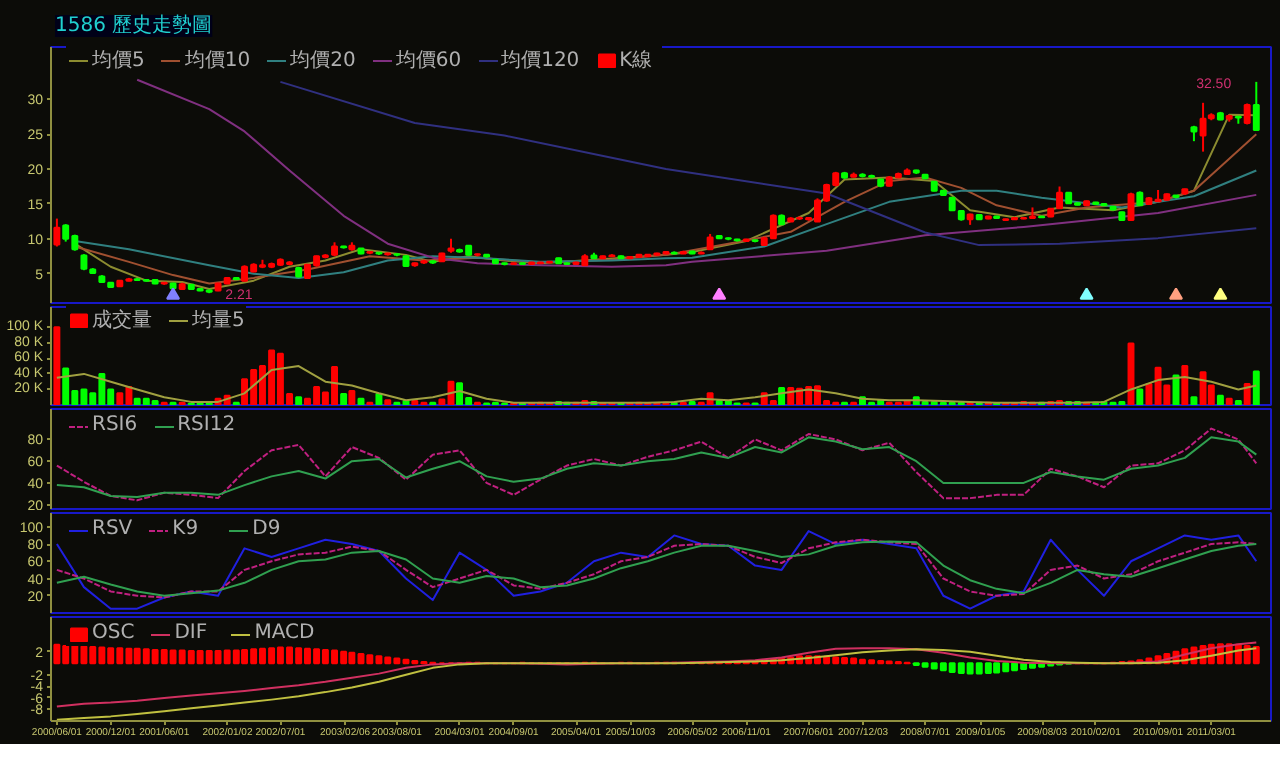  Describe the element at coordinates (186, 529) in the screenshot. I see `legend-label: K9` at that location.